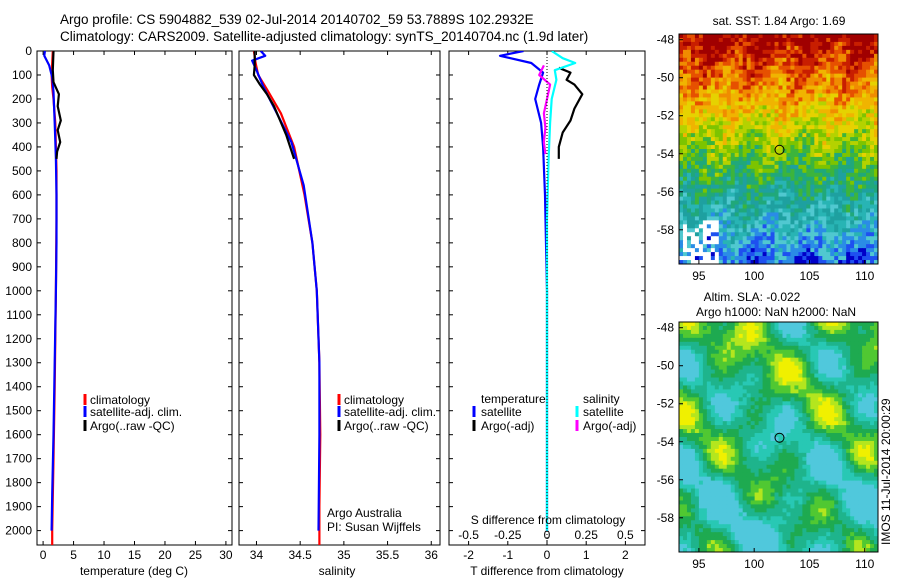 This screenshot has width=900, height=580. What do you see at coordinates (18, 459) in the screenshot?
I see `depth-tick-label: 1700` at bounding box center [18, 459].